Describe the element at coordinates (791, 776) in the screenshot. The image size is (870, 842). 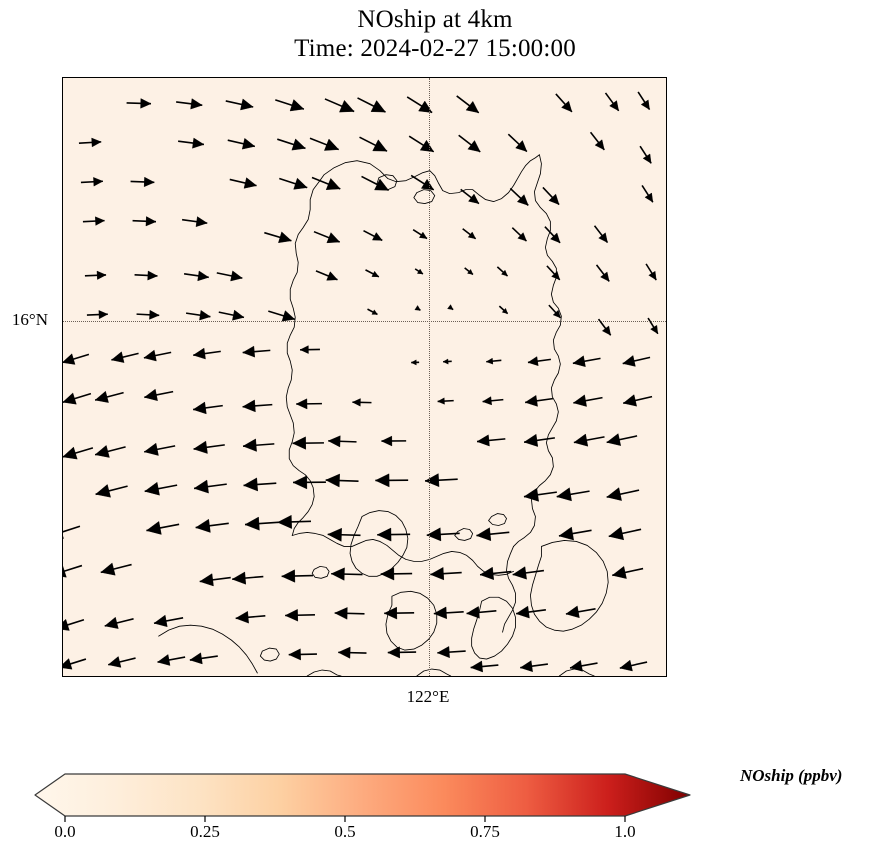
I see `colorbar-label: NOship (ppbv)` at that location.